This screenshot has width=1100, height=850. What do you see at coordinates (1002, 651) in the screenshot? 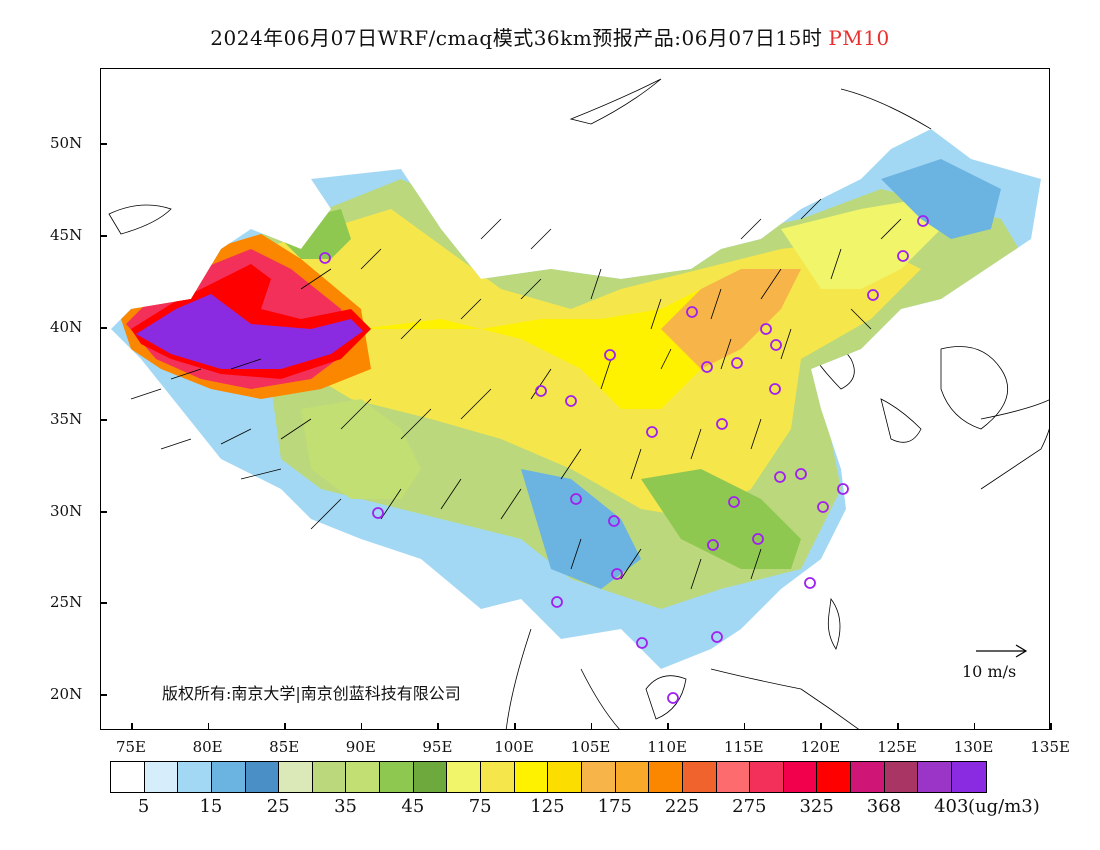
I see `wind-scale-arrow` at bounding box center [1002, 651].